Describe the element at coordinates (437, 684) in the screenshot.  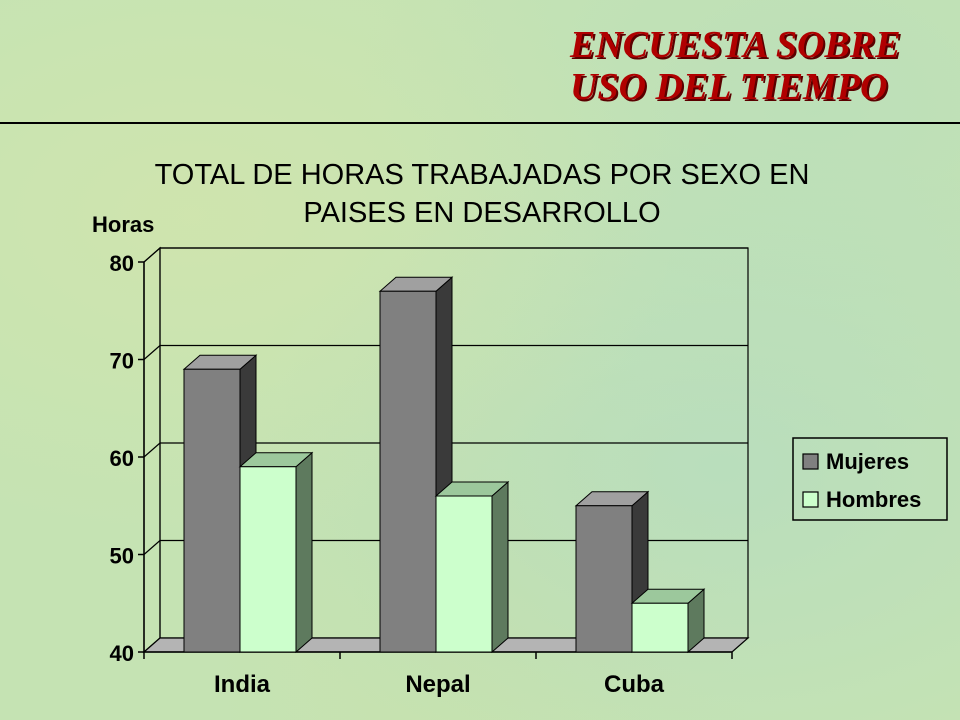
I see `x-tick-label: Nepal` at that location.